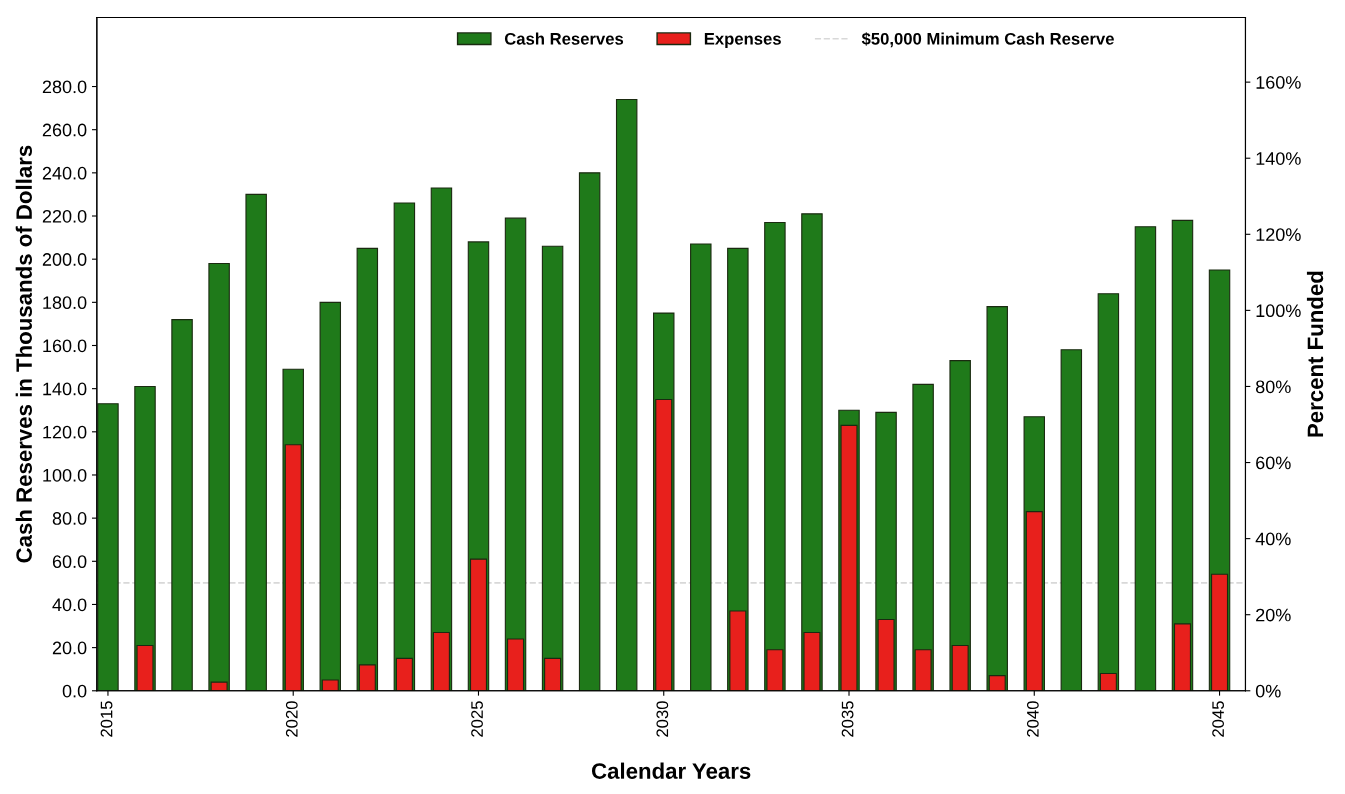  Describe the element at coordinates (23, 354) in the screenshot. I see `y-axis-title: Cash Reserves in Thousands of Dollars` at that location.